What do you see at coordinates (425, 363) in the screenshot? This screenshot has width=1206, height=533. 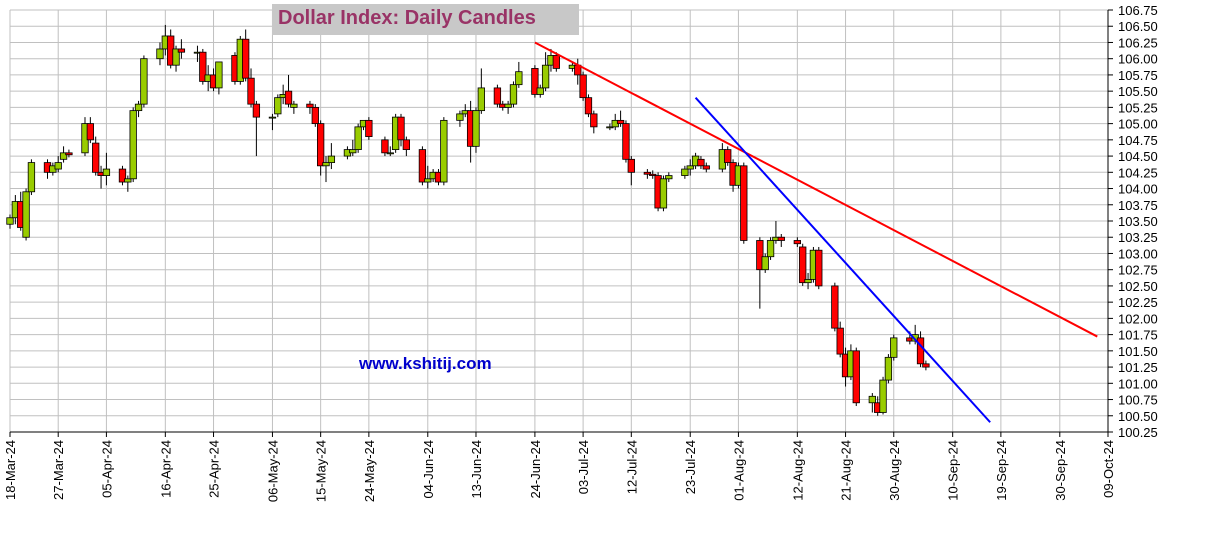 I see `watermark-text: www.kshitij.com` at bounding box center [425, 363].